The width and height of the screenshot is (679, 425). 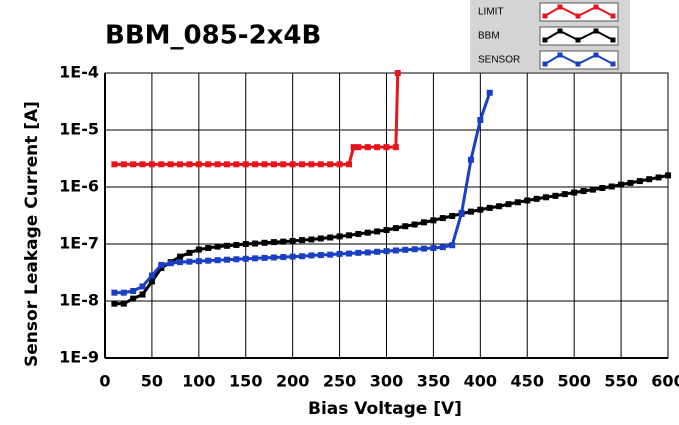 I want to click on chart-title: BBM_085-2x4B, so click(x=213, y=36).